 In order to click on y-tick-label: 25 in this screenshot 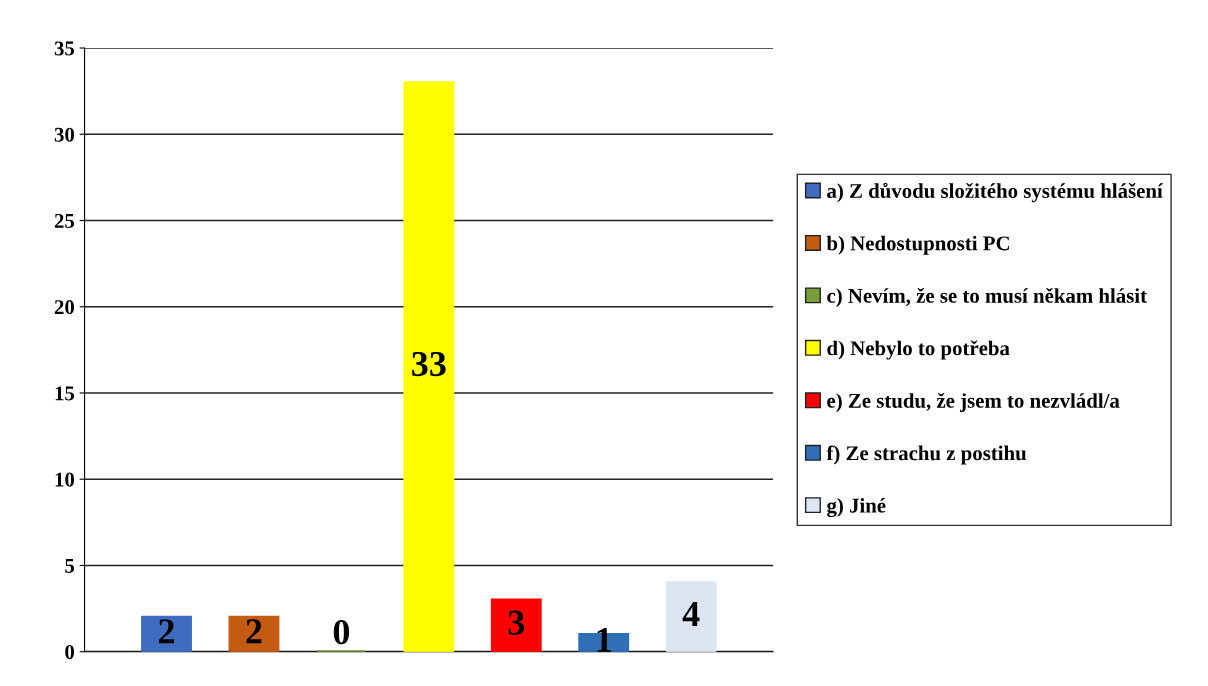, I will do `click(64, 220)`.